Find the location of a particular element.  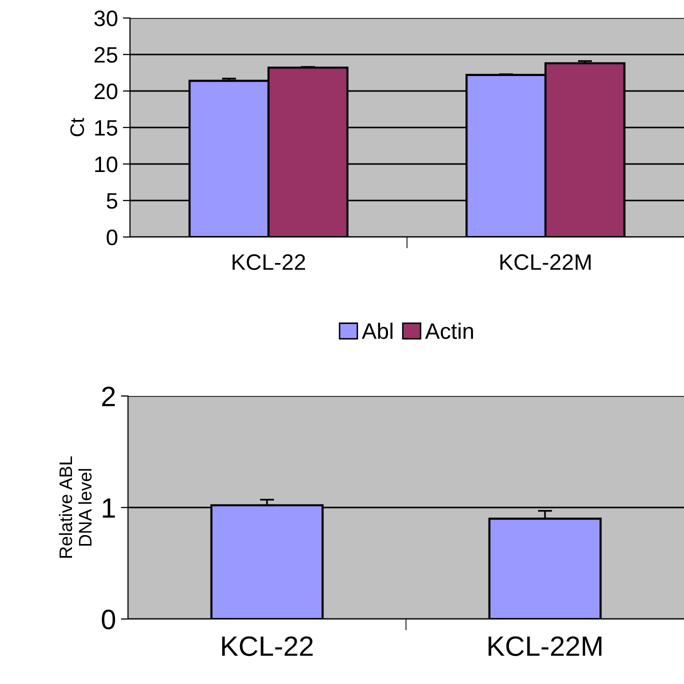

y-tick-label: 20 is located at coordinates (106, 92).